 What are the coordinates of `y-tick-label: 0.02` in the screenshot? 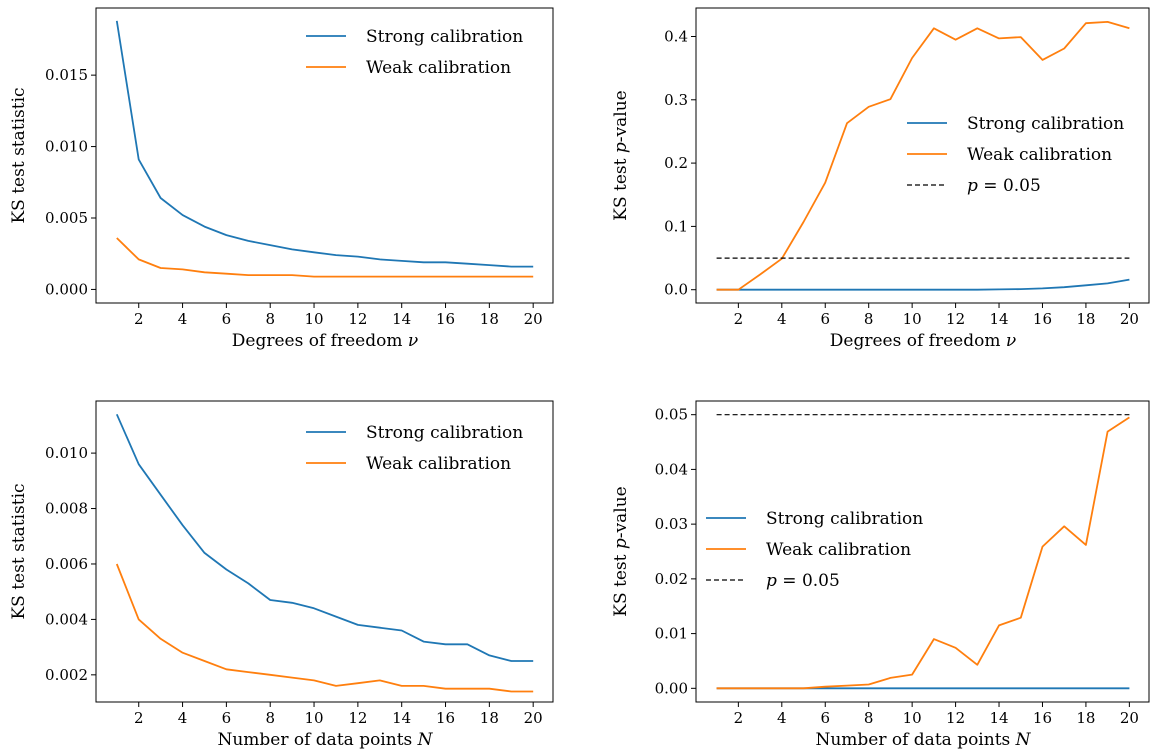 It's located at (671, 579).